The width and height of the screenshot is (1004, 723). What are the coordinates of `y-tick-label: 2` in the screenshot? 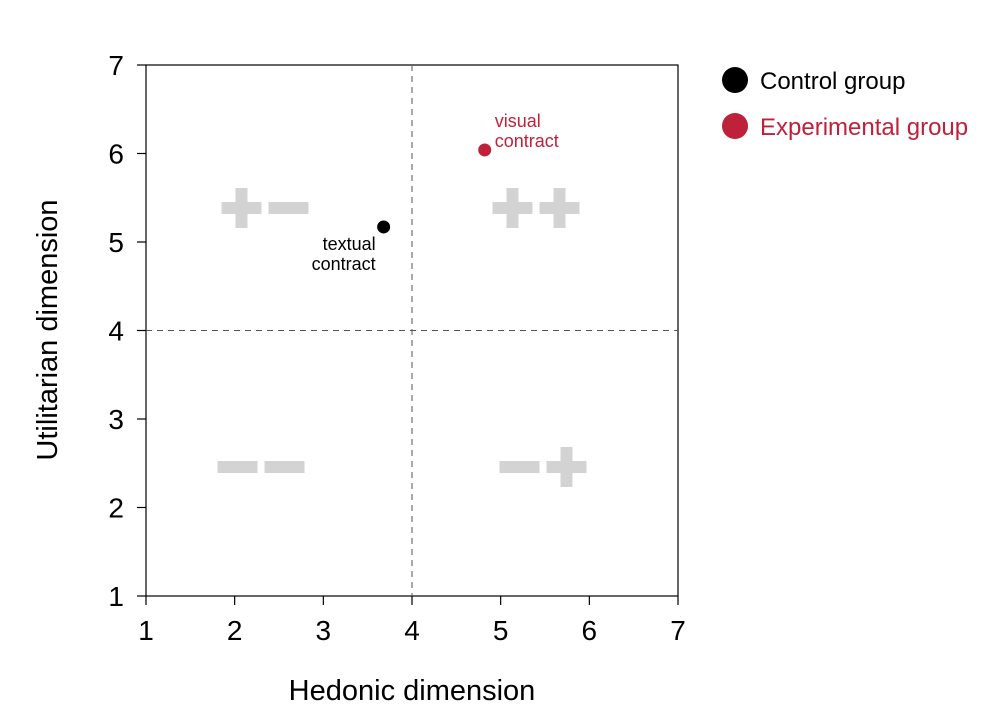 It's located at (116, 508).